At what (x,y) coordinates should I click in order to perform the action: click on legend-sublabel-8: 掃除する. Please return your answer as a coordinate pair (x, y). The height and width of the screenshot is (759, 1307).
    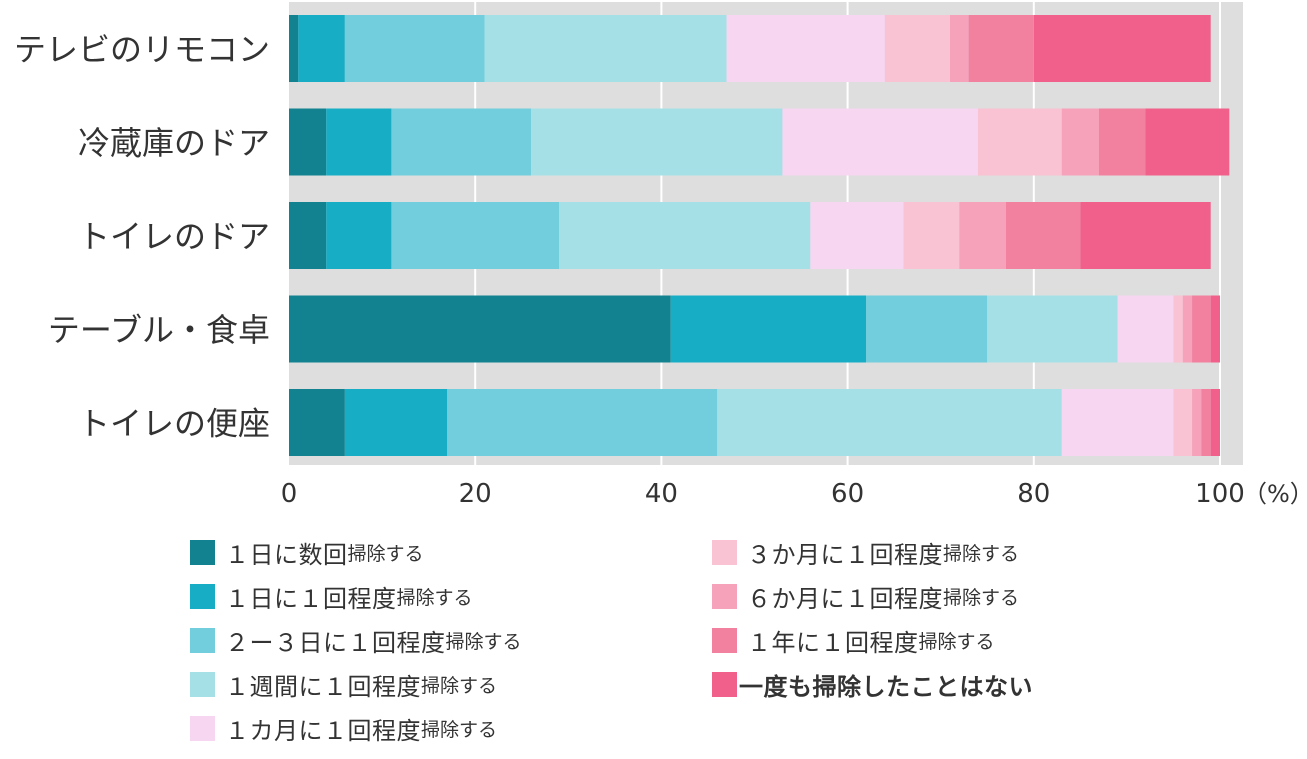
    Looking at the image, I should click on (956, 642).